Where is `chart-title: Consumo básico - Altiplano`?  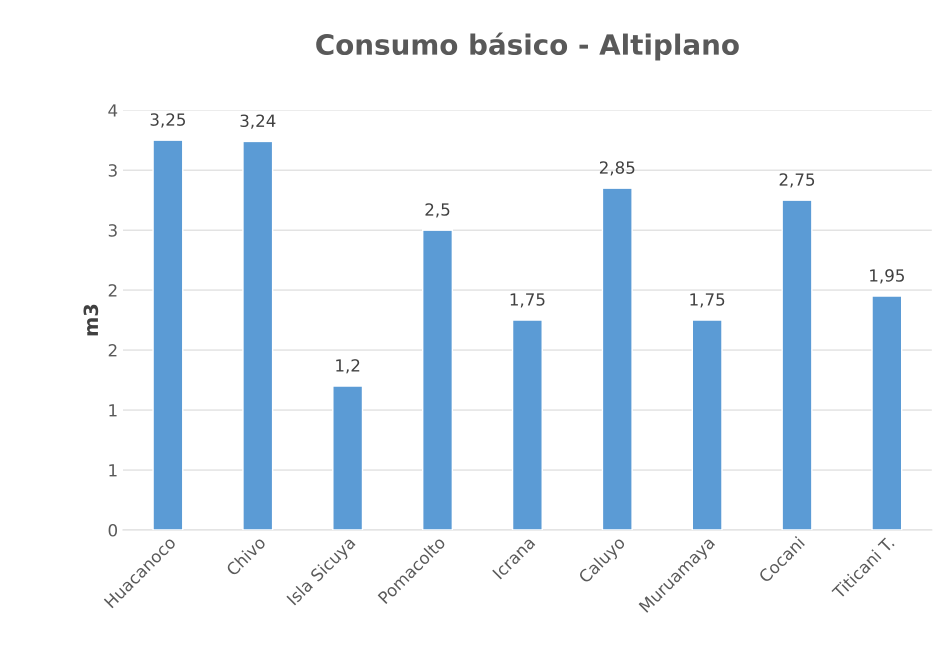 chart-title: Consumo básico - Altiplano is located at coordinates (527, 46).